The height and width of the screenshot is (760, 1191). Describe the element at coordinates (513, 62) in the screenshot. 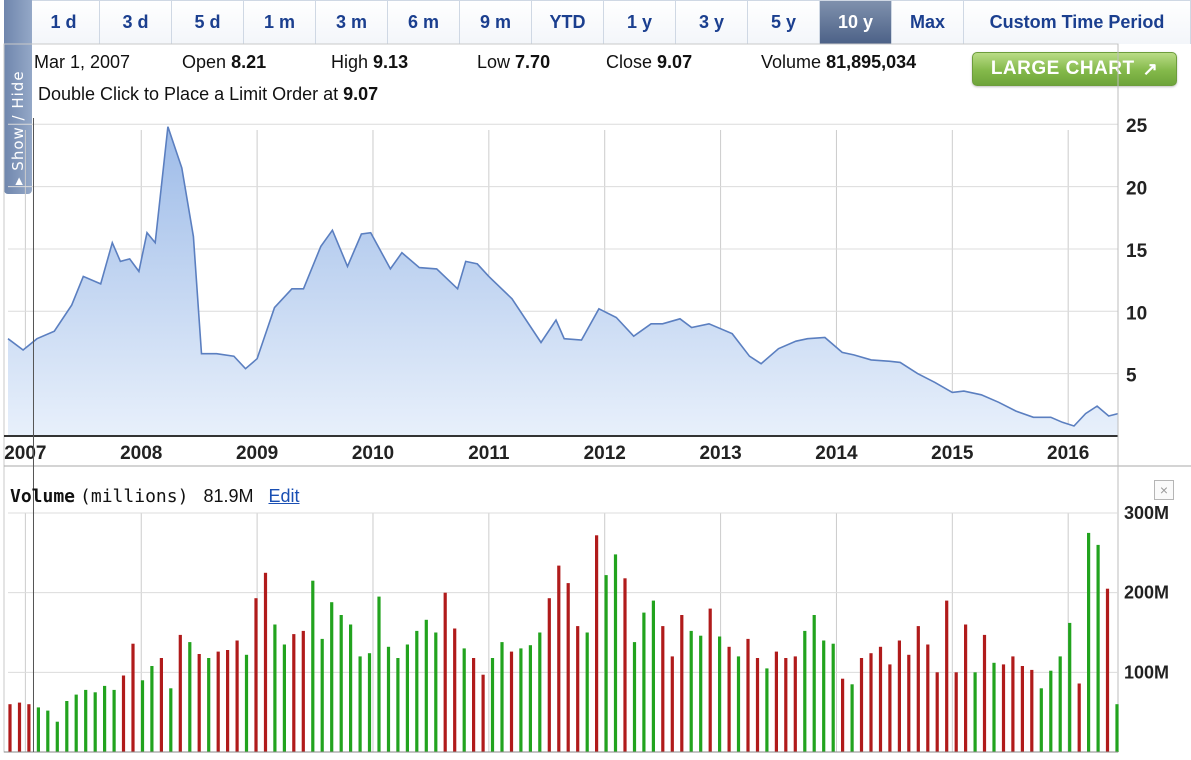

I see `low-quote: Low 7.70` at that location.